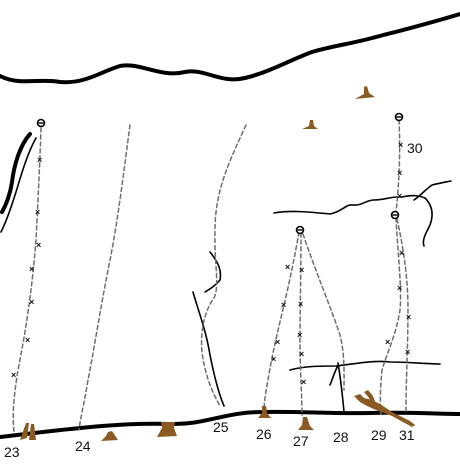 The height and width of the screenshot is (467, 460). Describe the element at coordinates (353, 220) in the screenshot. I see `roof-line` at that location.